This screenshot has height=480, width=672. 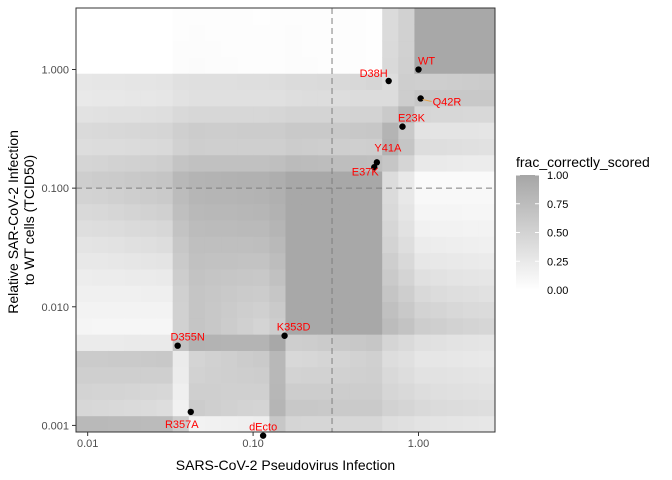 What do you see at coordinates (557, 176) in the screenshot?
I see `legend-tick-label: 1.00` at bounding box center [557, 176].